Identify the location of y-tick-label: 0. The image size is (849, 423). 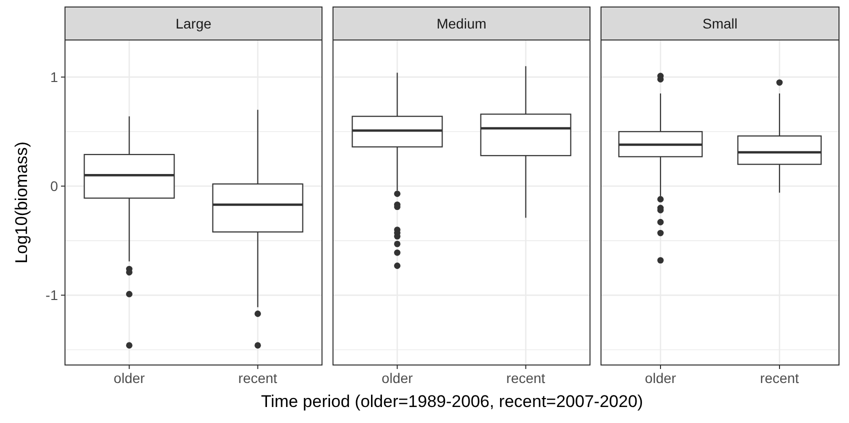
(54, 186).